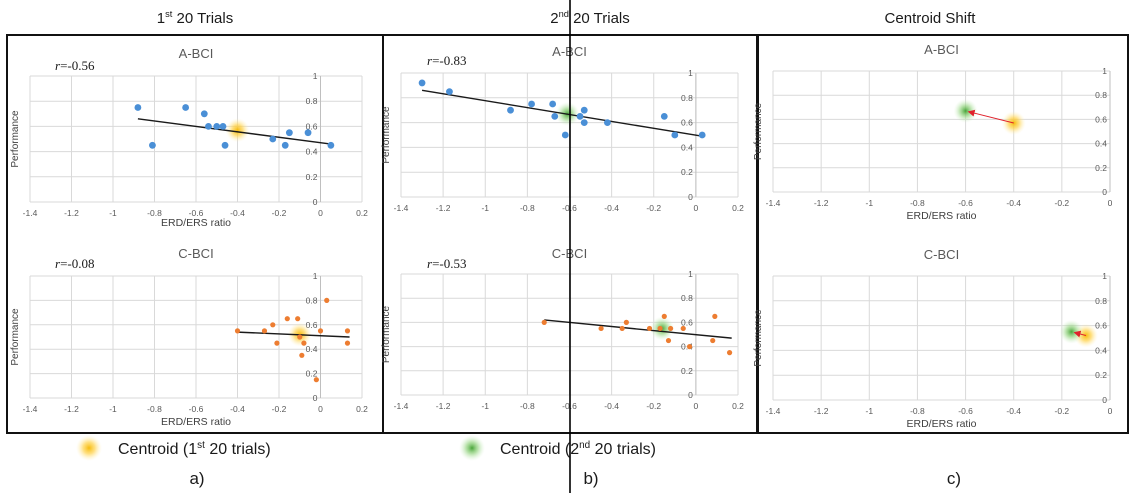  Describe the element at coordinates (237, 130) in the screenshot. I see `centroid-1-marker` at that location.